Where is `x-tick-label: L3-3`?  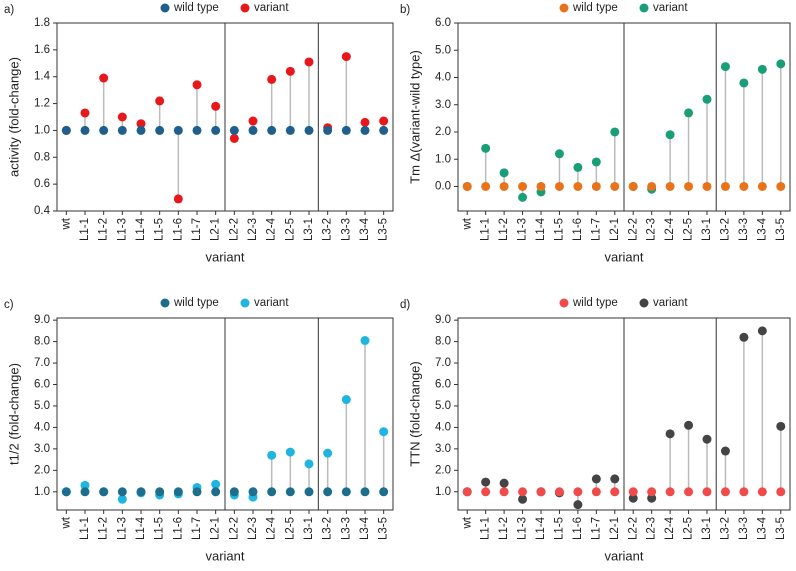 x-tick-label: L3-3 is located at coordinates (346, 528).